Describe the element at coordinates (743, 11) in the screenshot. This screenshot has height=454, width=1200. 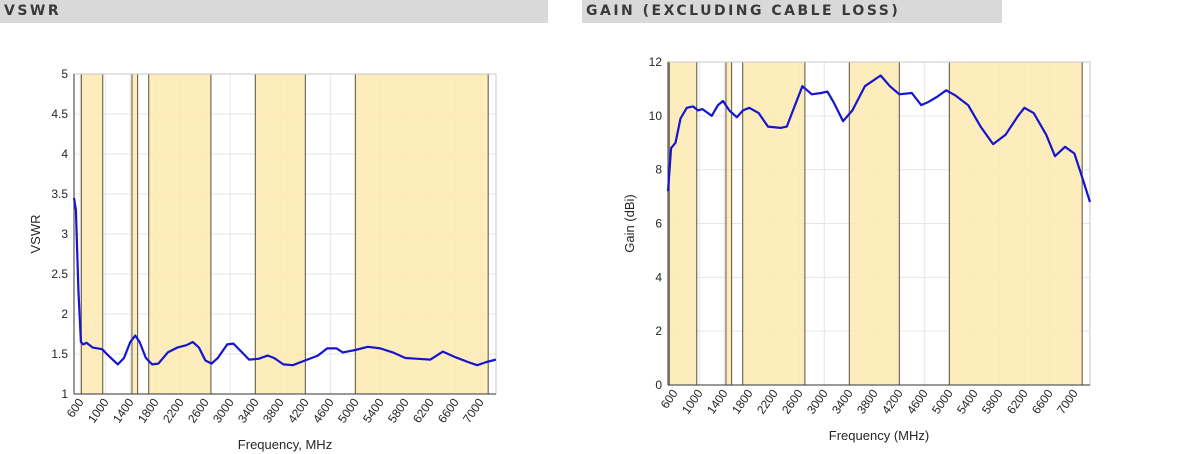
I see `gain-header-title: GAIN (EXCLUDING CABLE LOSS)` at that location.